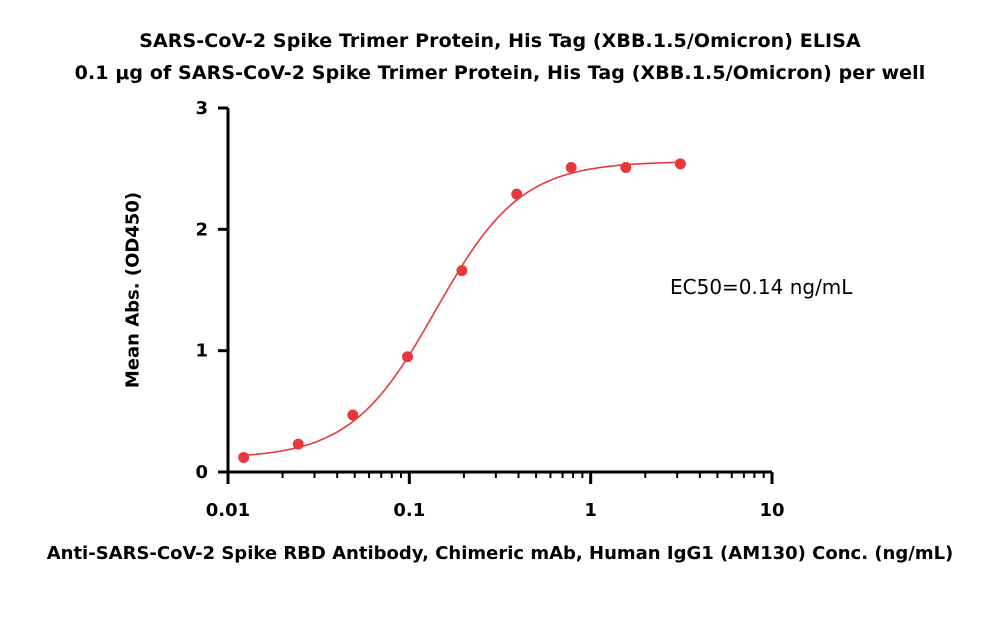 The image size is (1000, 627). I want to click on ec50-annotation: EC50=0.14 ng/mL, so click(761, 287).